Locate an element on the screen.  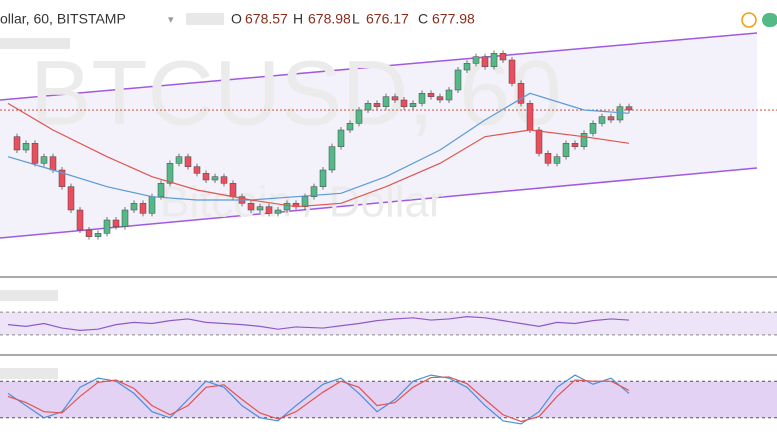
ohlc-value: 677.98 is located at coordinates (453, 19).